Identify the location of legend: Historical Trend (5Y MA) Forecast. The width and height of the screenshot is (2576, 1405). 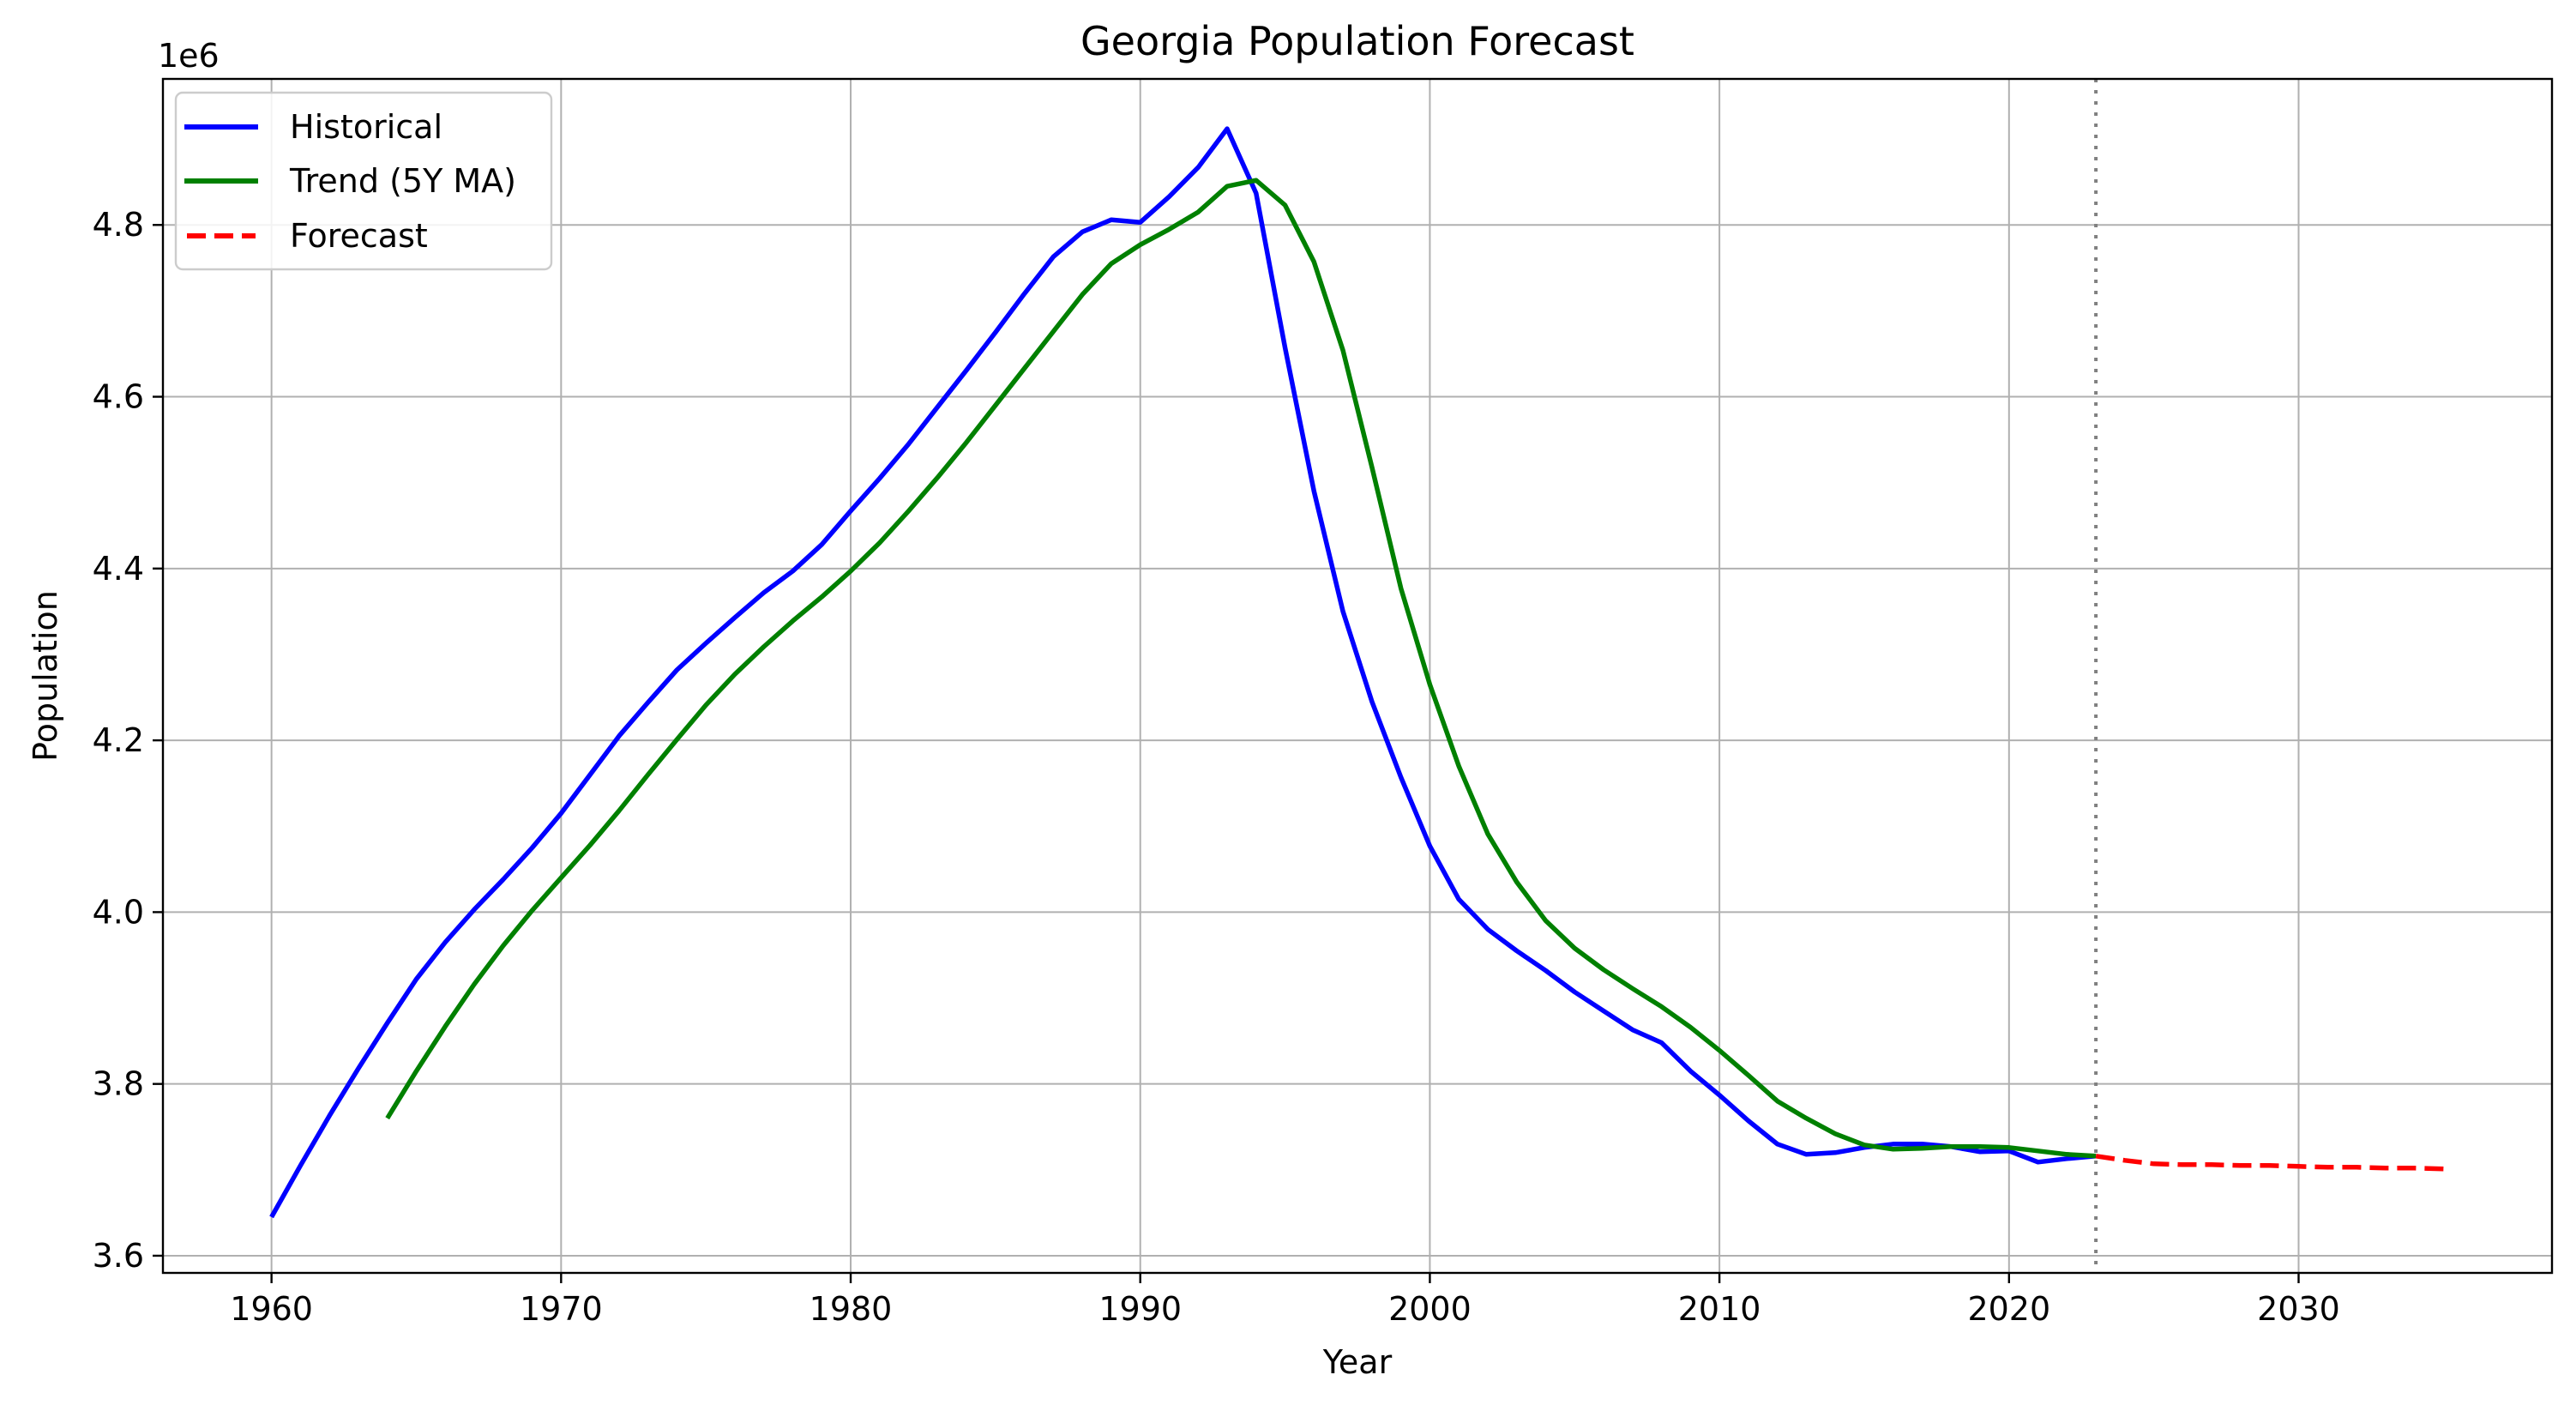
(363, 181).